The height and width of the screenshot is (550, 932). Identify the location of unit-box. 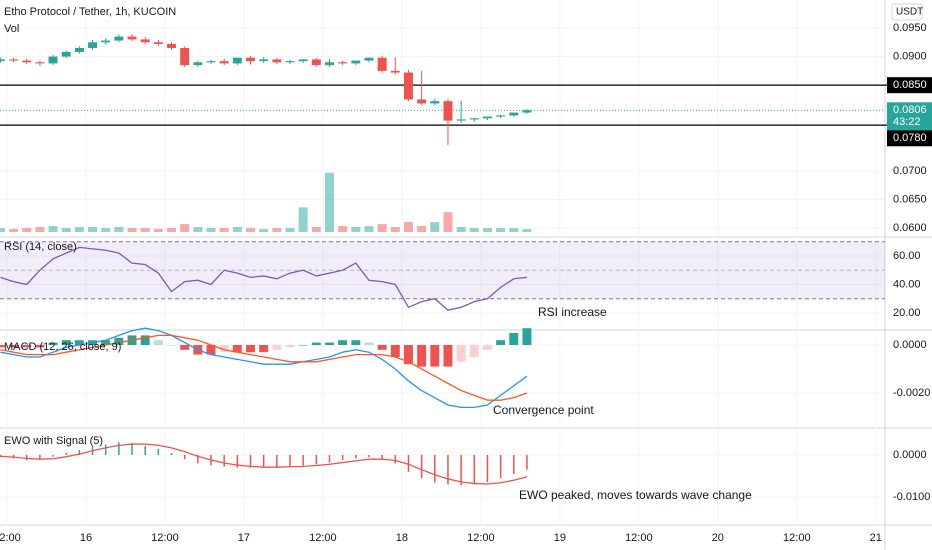
(907, 12).